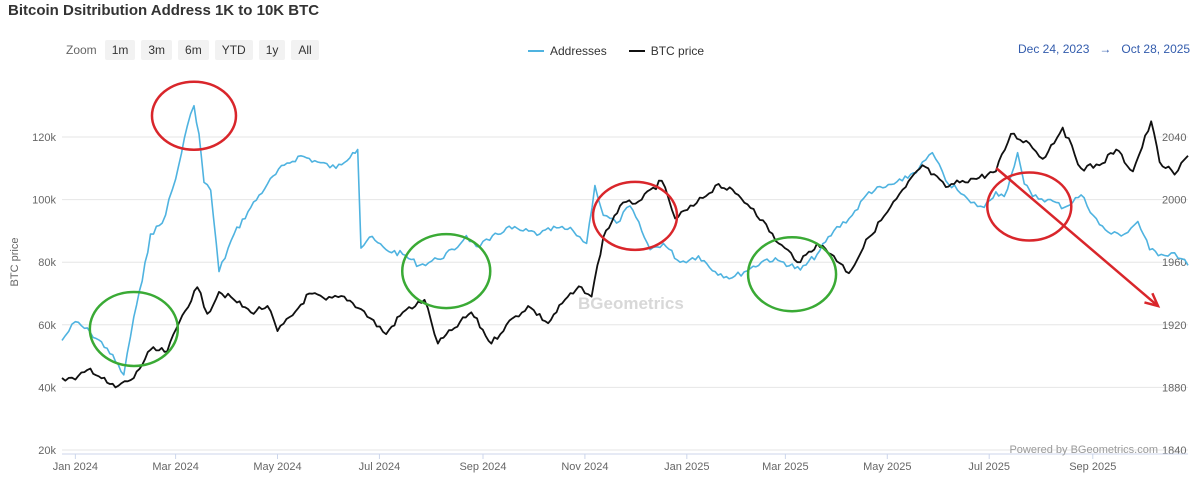  I want to click on legend-label-addresses: Addresses, so click(578, 51).